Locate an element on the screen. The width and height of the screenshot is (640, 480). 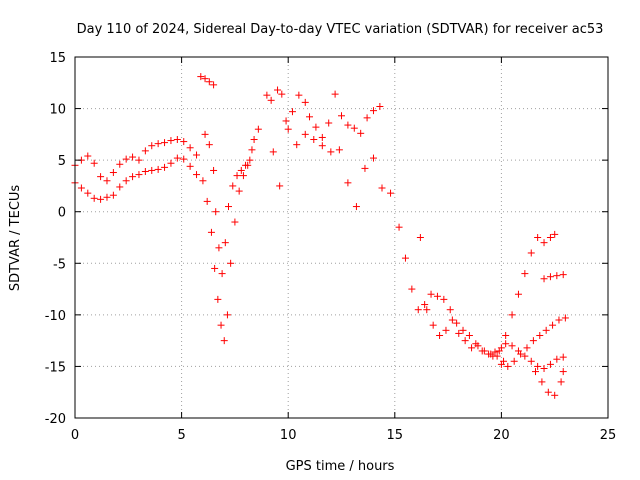
y-tick-label: -5 is located at coordinates (59, 264).